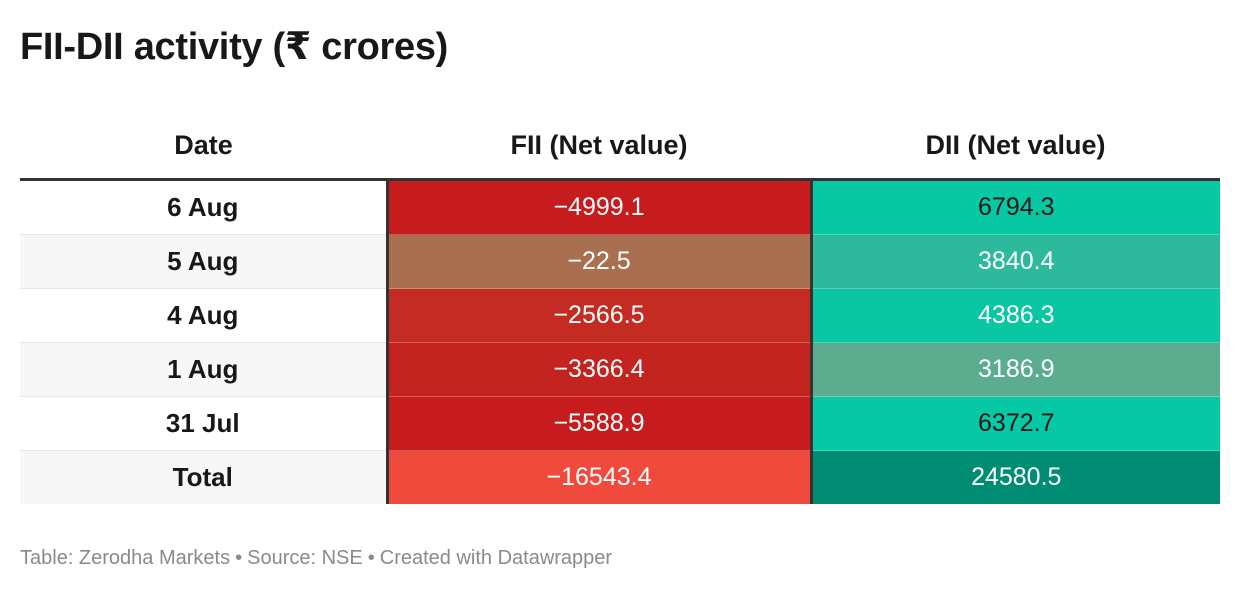  I want to click on datawrapper-credit: Created with Datawrapper, so click(496, 558).